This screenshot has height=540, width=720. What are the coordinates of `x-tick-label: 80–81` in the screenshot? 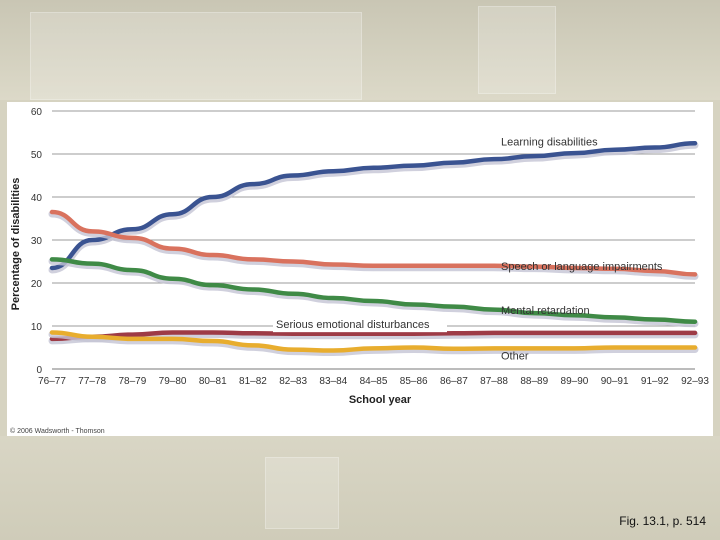 It's located at (213, 381).